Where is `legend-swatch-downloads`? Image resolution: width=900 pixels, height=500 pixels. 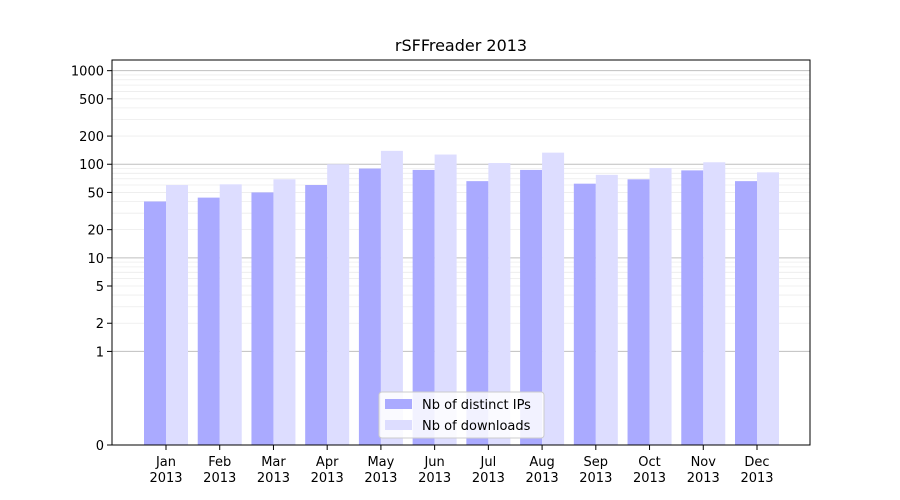
legend-swatch-downloads is located at coordinates (398, 425).